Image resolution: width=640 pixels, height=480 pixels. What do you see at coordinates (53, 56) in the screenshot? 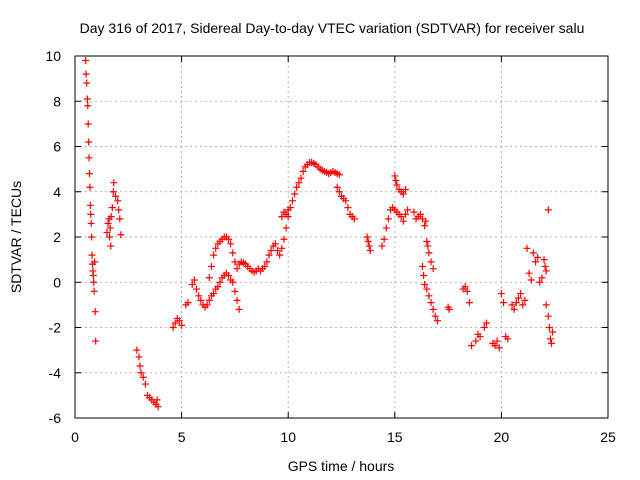
I see `y-tick-label: 10` at bounding box center [53, 56].